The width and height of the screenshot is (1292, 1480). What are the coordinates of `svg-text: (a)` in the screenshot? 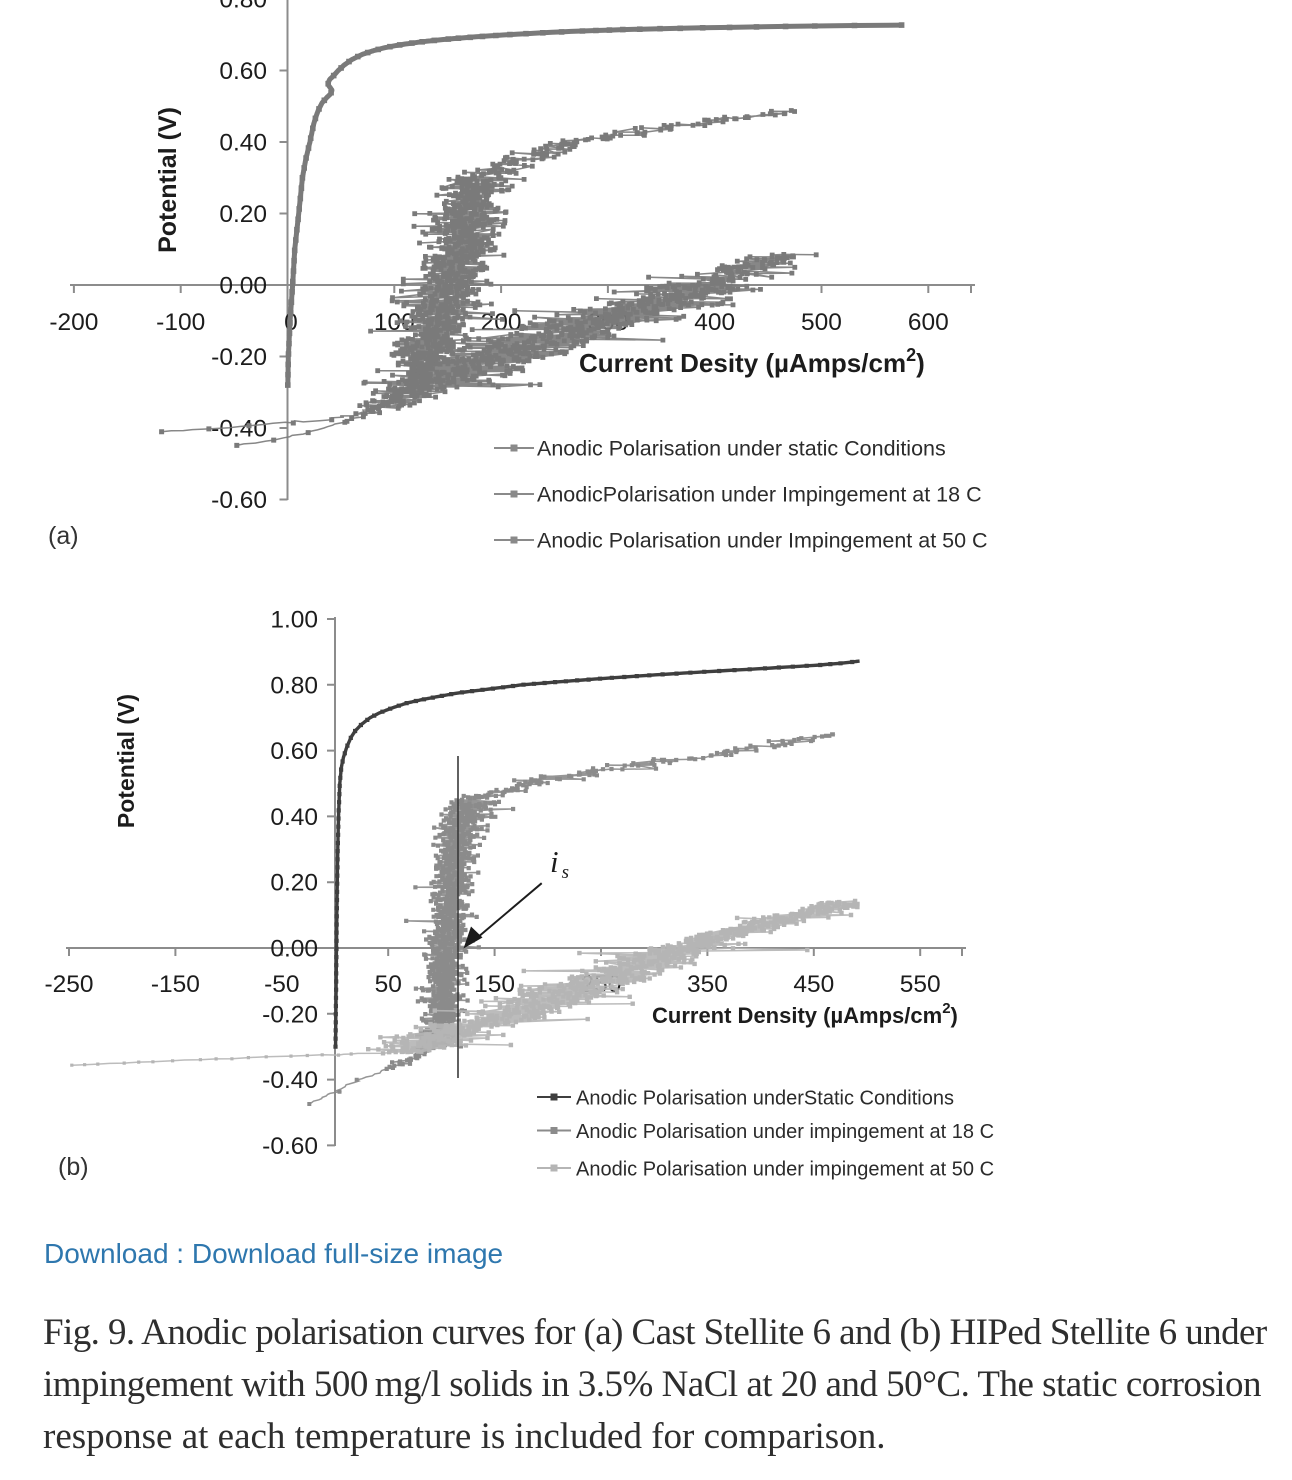 It's located at (63, 536).